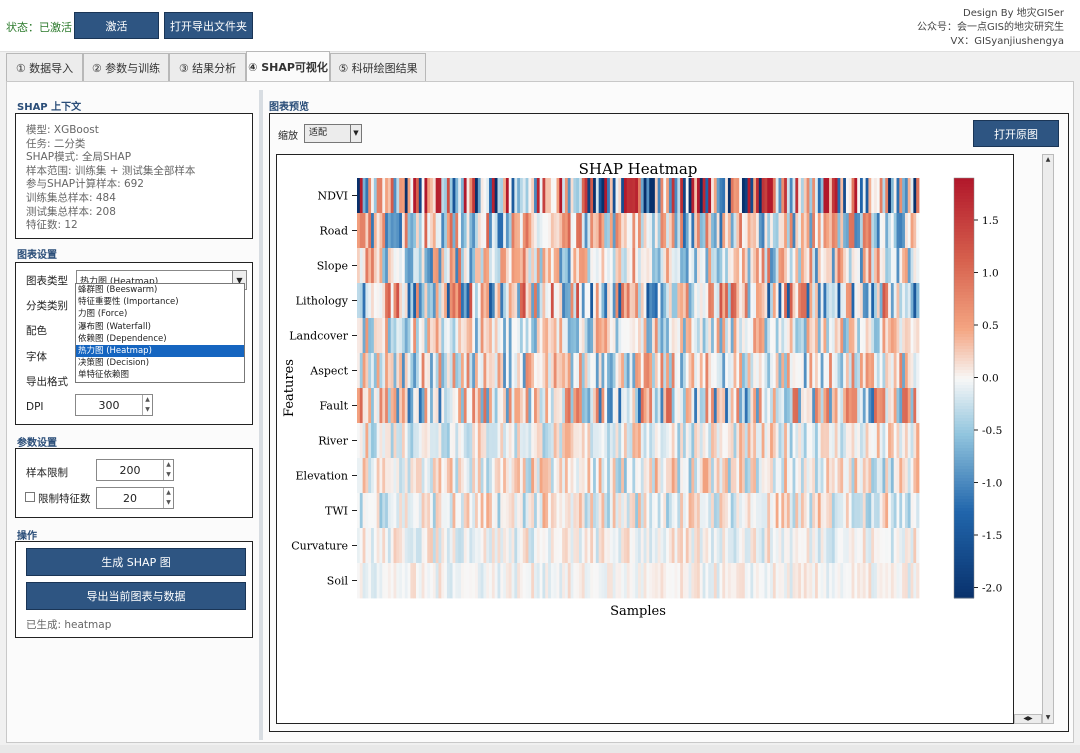 This screenshot has height=753, width=1080. Describe the element at coordinates (136, 562) in the screenshot. I see `generate-shap-button: 生成 SHAP 图` at that location.